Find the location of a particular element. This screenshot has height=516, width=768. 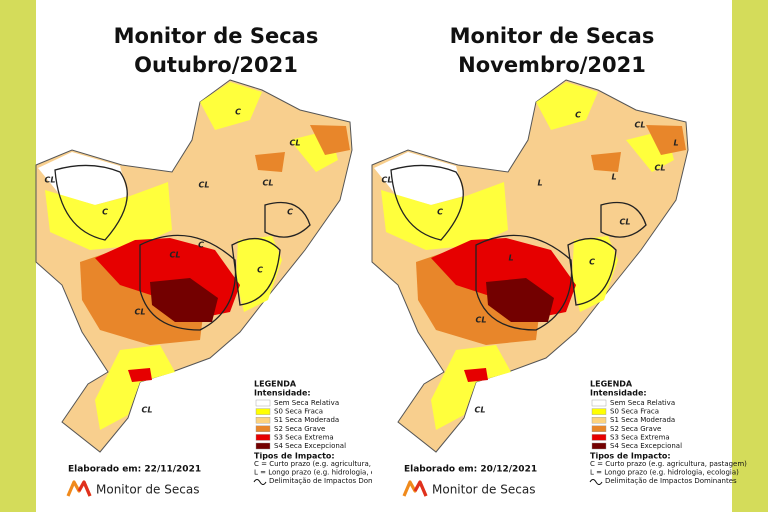

elaborated-date: Elaborado em: 22/11/2021 is located at coordinates (134, 470).